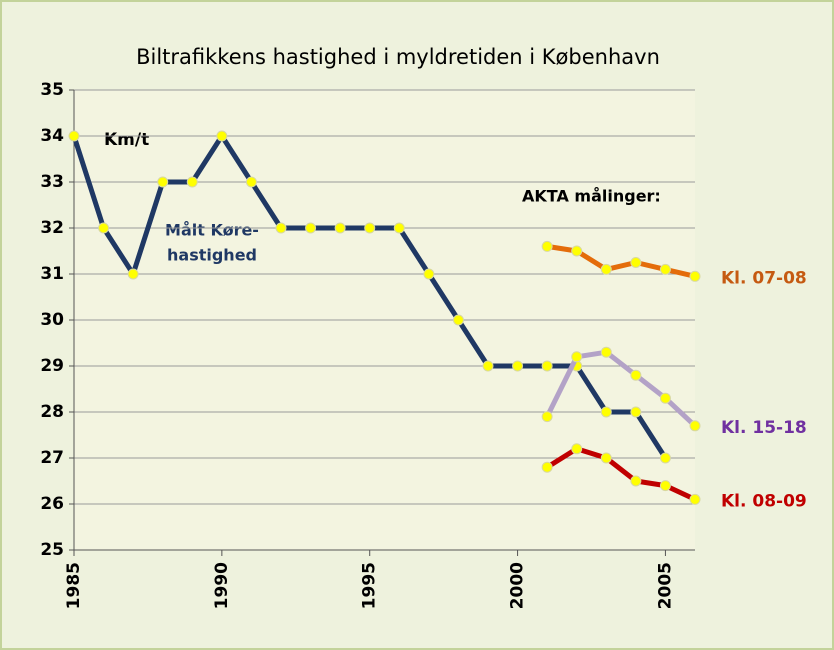 The image size is (834, 650). I want to click on y-tick-label: 25, so click(52, 550).